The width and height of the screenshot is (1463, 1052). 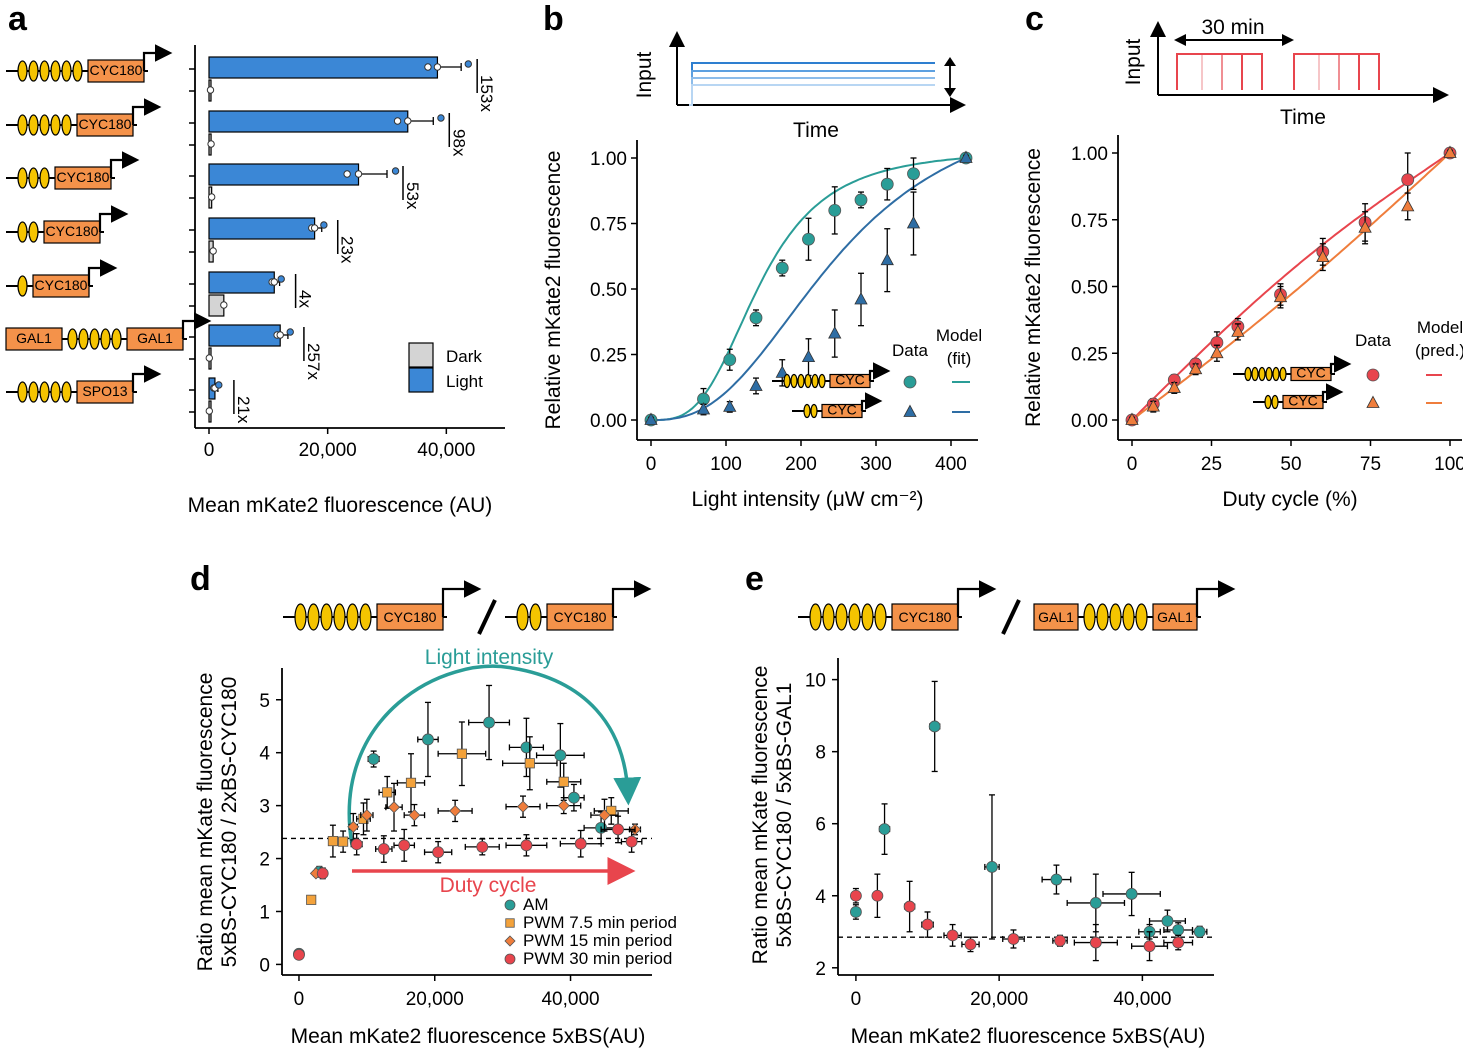 I want to click on legend-title-data: Data, so click(x=910, y=350).